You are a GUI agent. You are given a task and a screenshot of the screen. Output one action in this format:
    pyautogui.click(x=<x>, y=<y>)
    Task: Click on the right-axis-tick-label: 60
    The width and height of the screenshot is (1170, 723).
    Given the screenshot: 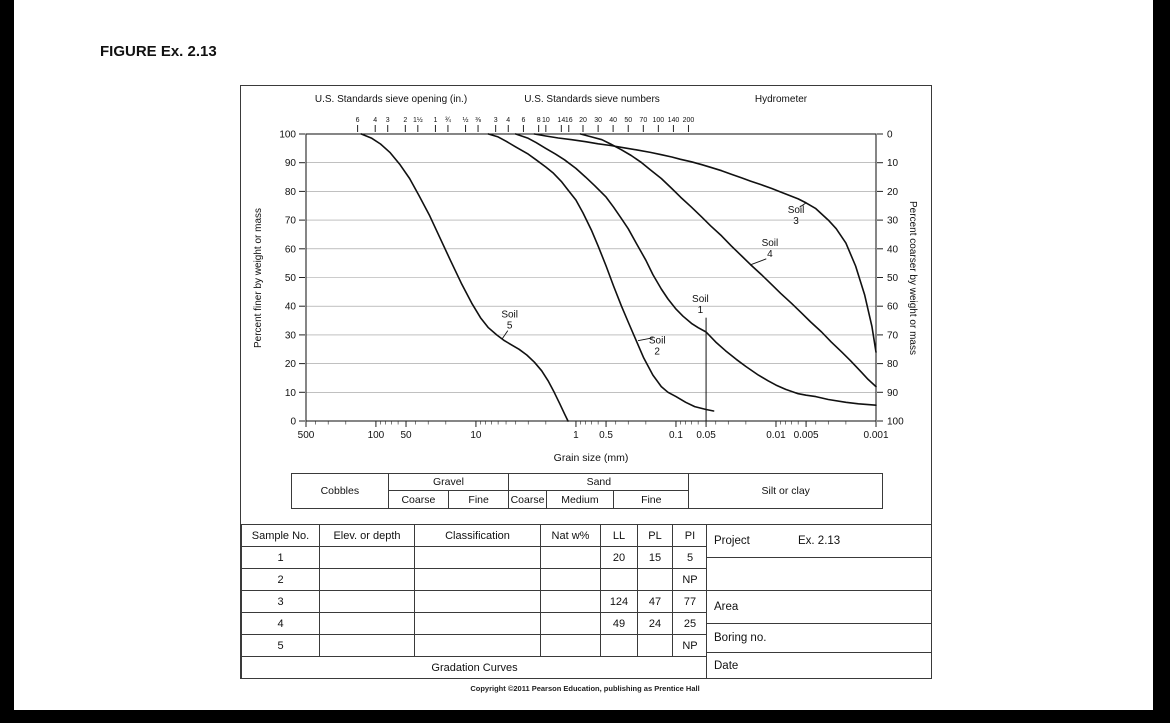 What is the action you would take?
    pyautogui.click(x=893, y=307)
    